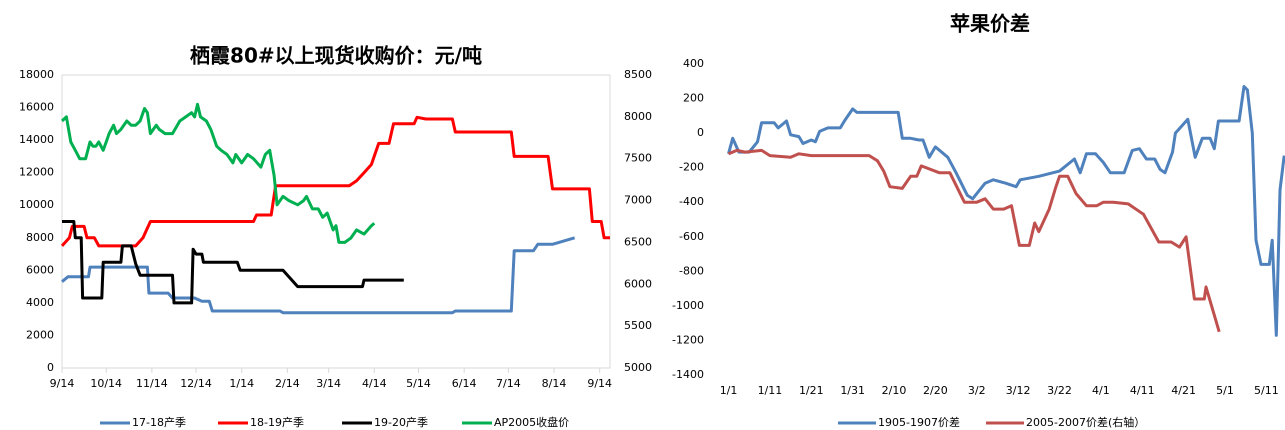 The height and width of the screenshot is (430, 1285). I want to click on x-tick-label: 2/10, so click(894, 390).